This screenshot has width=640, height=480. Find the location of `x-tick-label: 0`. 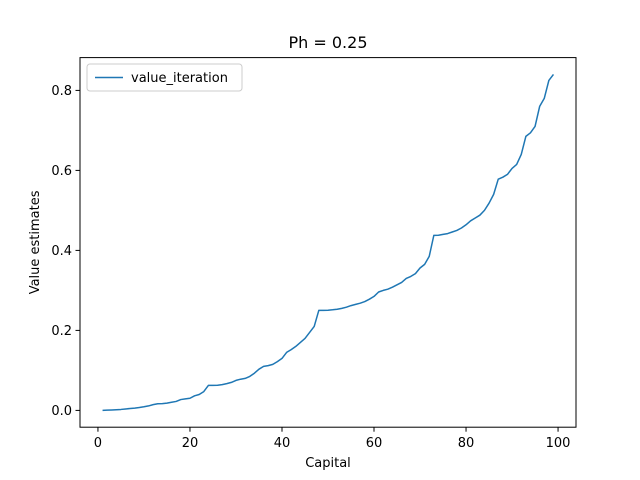

x-tick-label: 0 is located at coordinates (98, 443).